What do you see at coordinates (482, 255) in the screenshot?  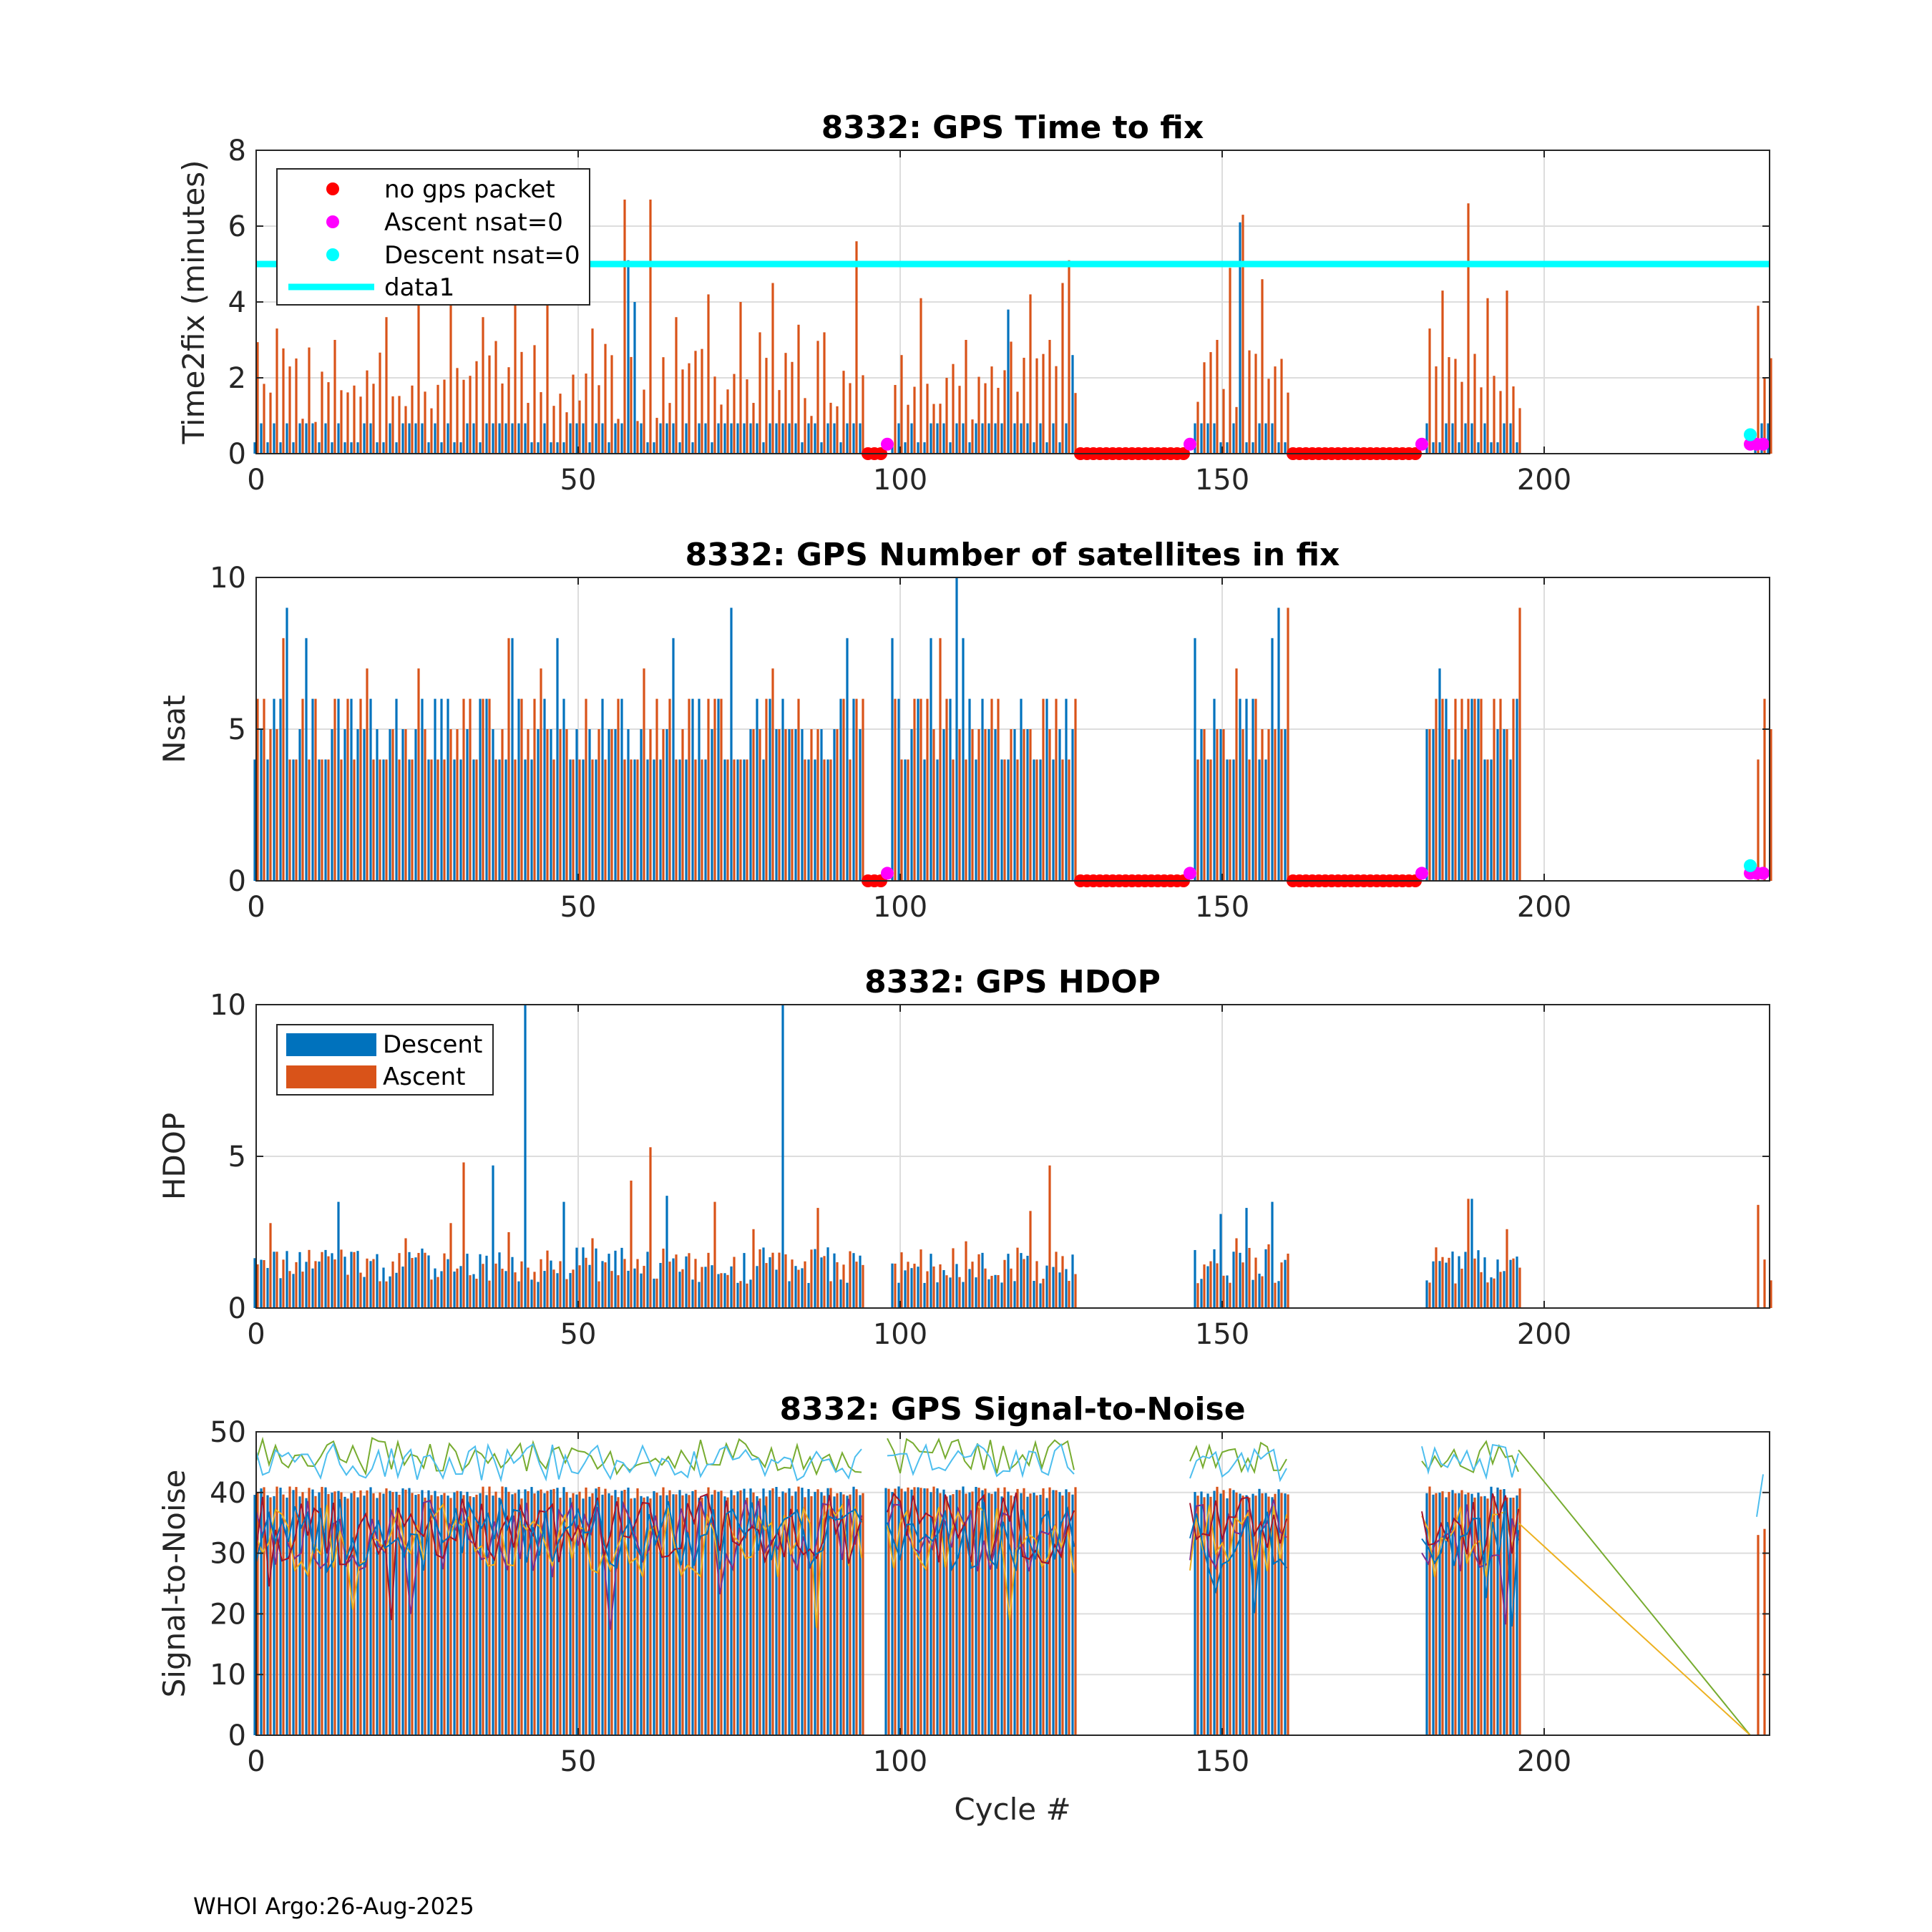 I see `legend-label-descent-nsat0: Descent nsat=0` at bounding box center [482, 255].